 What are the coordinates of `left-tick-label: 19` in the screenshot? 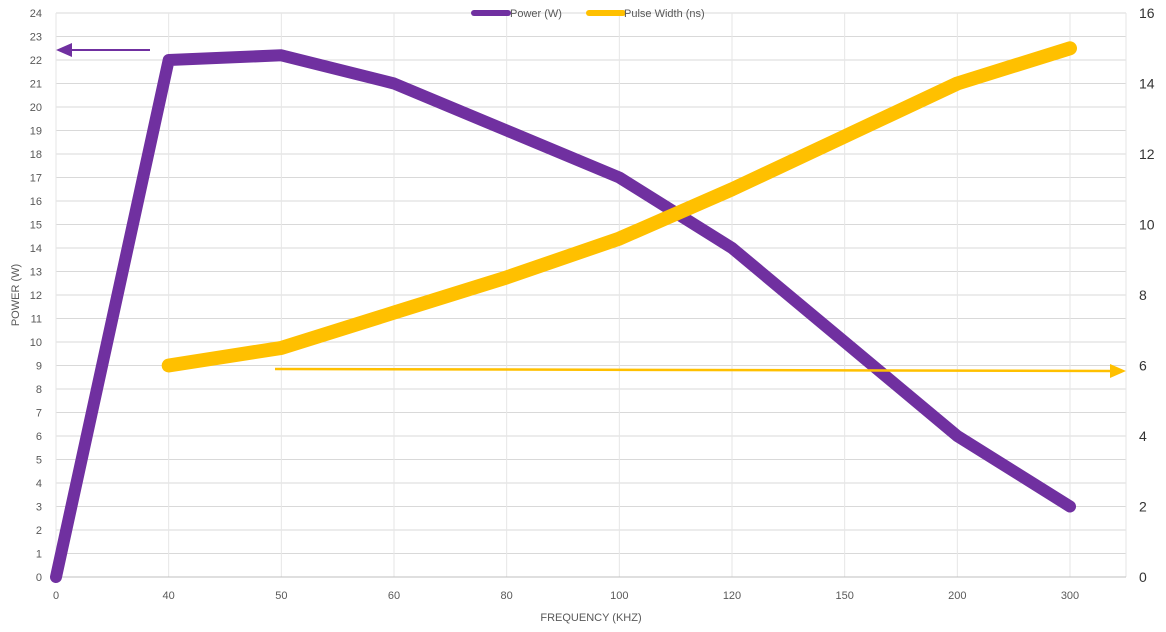 It's located at (36, 132).